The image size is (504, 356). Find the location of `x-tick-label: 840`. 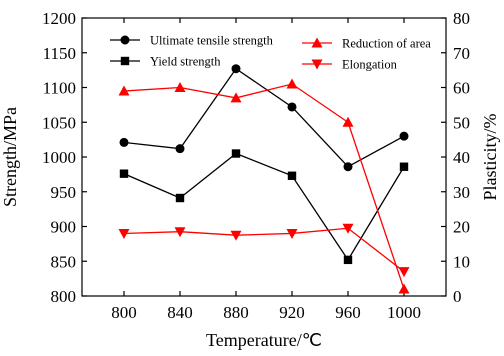

x-tick-label: 840 is located at coordinates (180, 312).